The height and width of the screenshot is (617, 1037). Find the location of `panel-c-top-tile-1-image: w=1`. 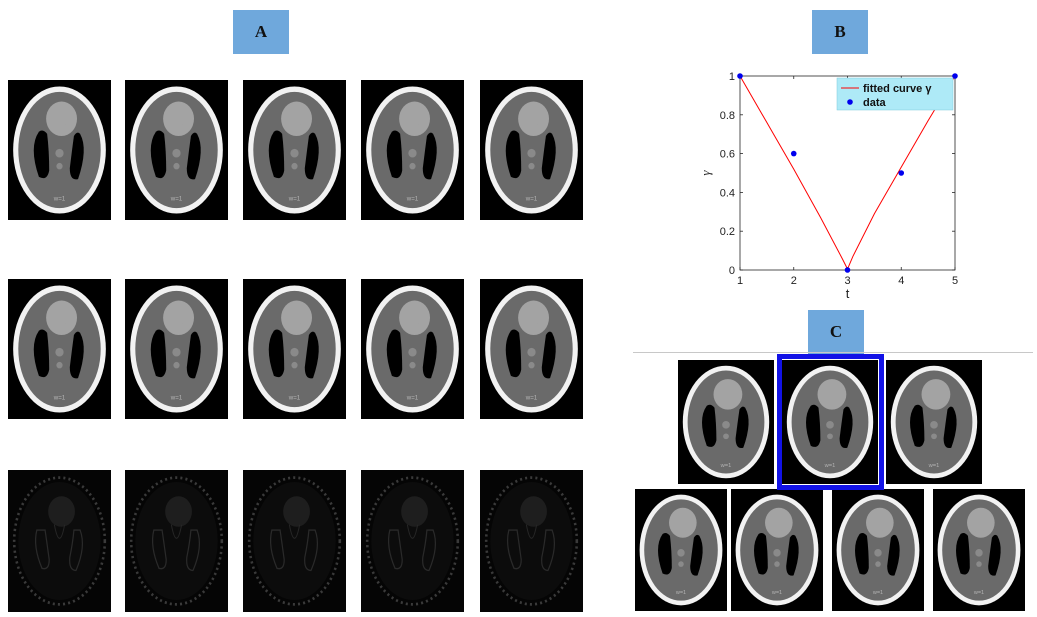

panel-c-top-tile-1-image: w=1 is located at coordinates (726, 422).